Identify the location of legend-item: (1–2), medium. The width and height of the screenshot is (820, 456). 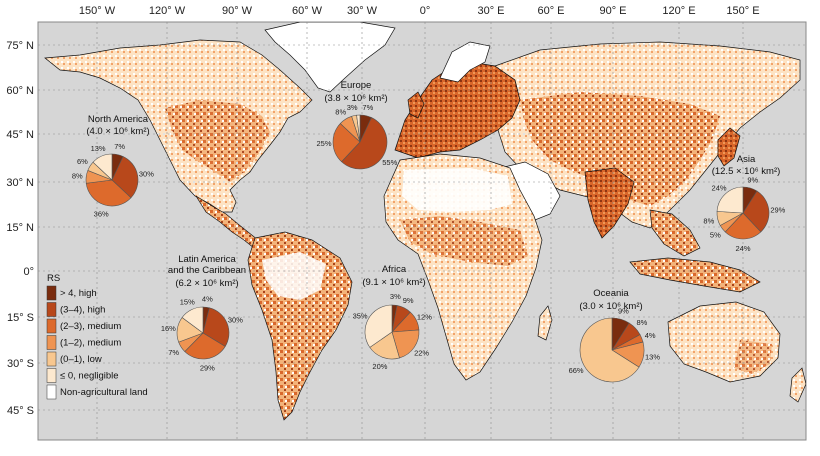
(83, 342).